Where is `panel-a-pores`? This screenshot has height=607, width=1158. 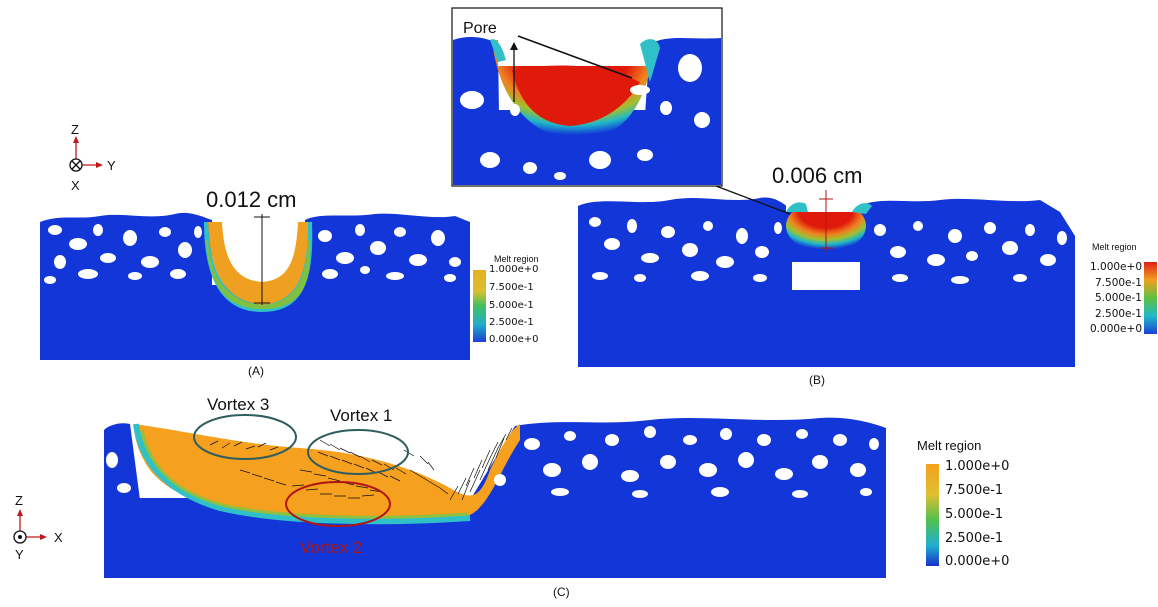
panel-a-pores is located at coordinates (252, 254).